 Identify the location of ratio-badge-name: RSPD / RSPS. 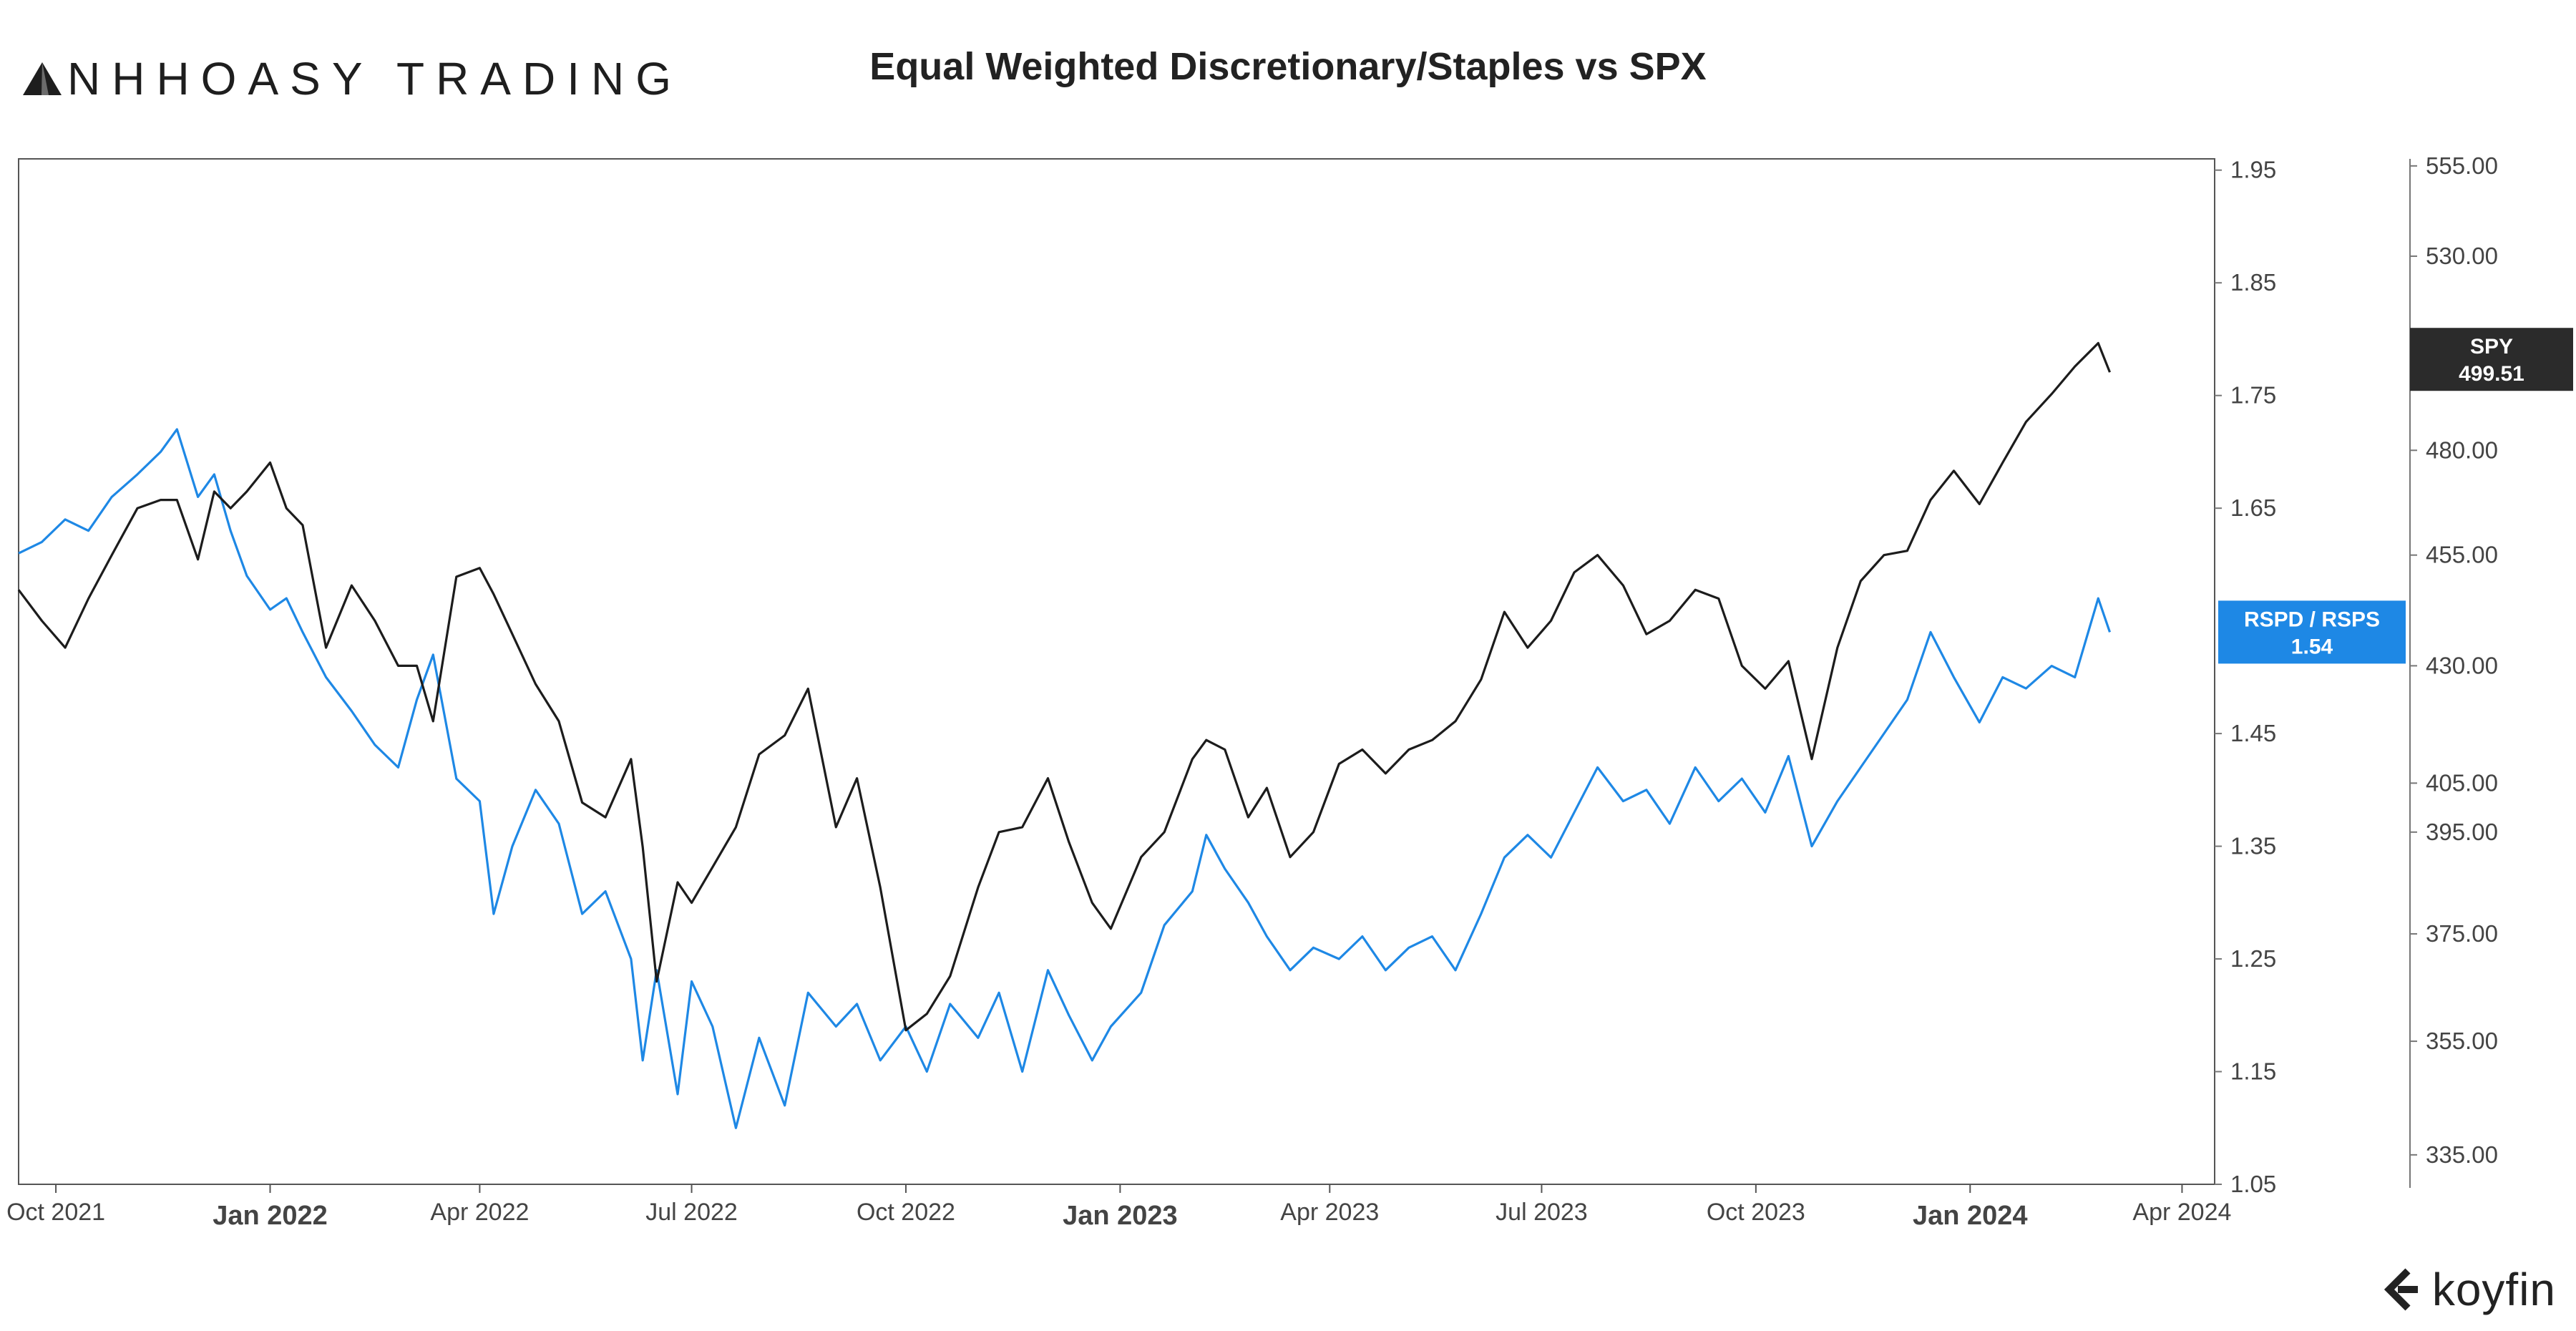
(2312, 619).